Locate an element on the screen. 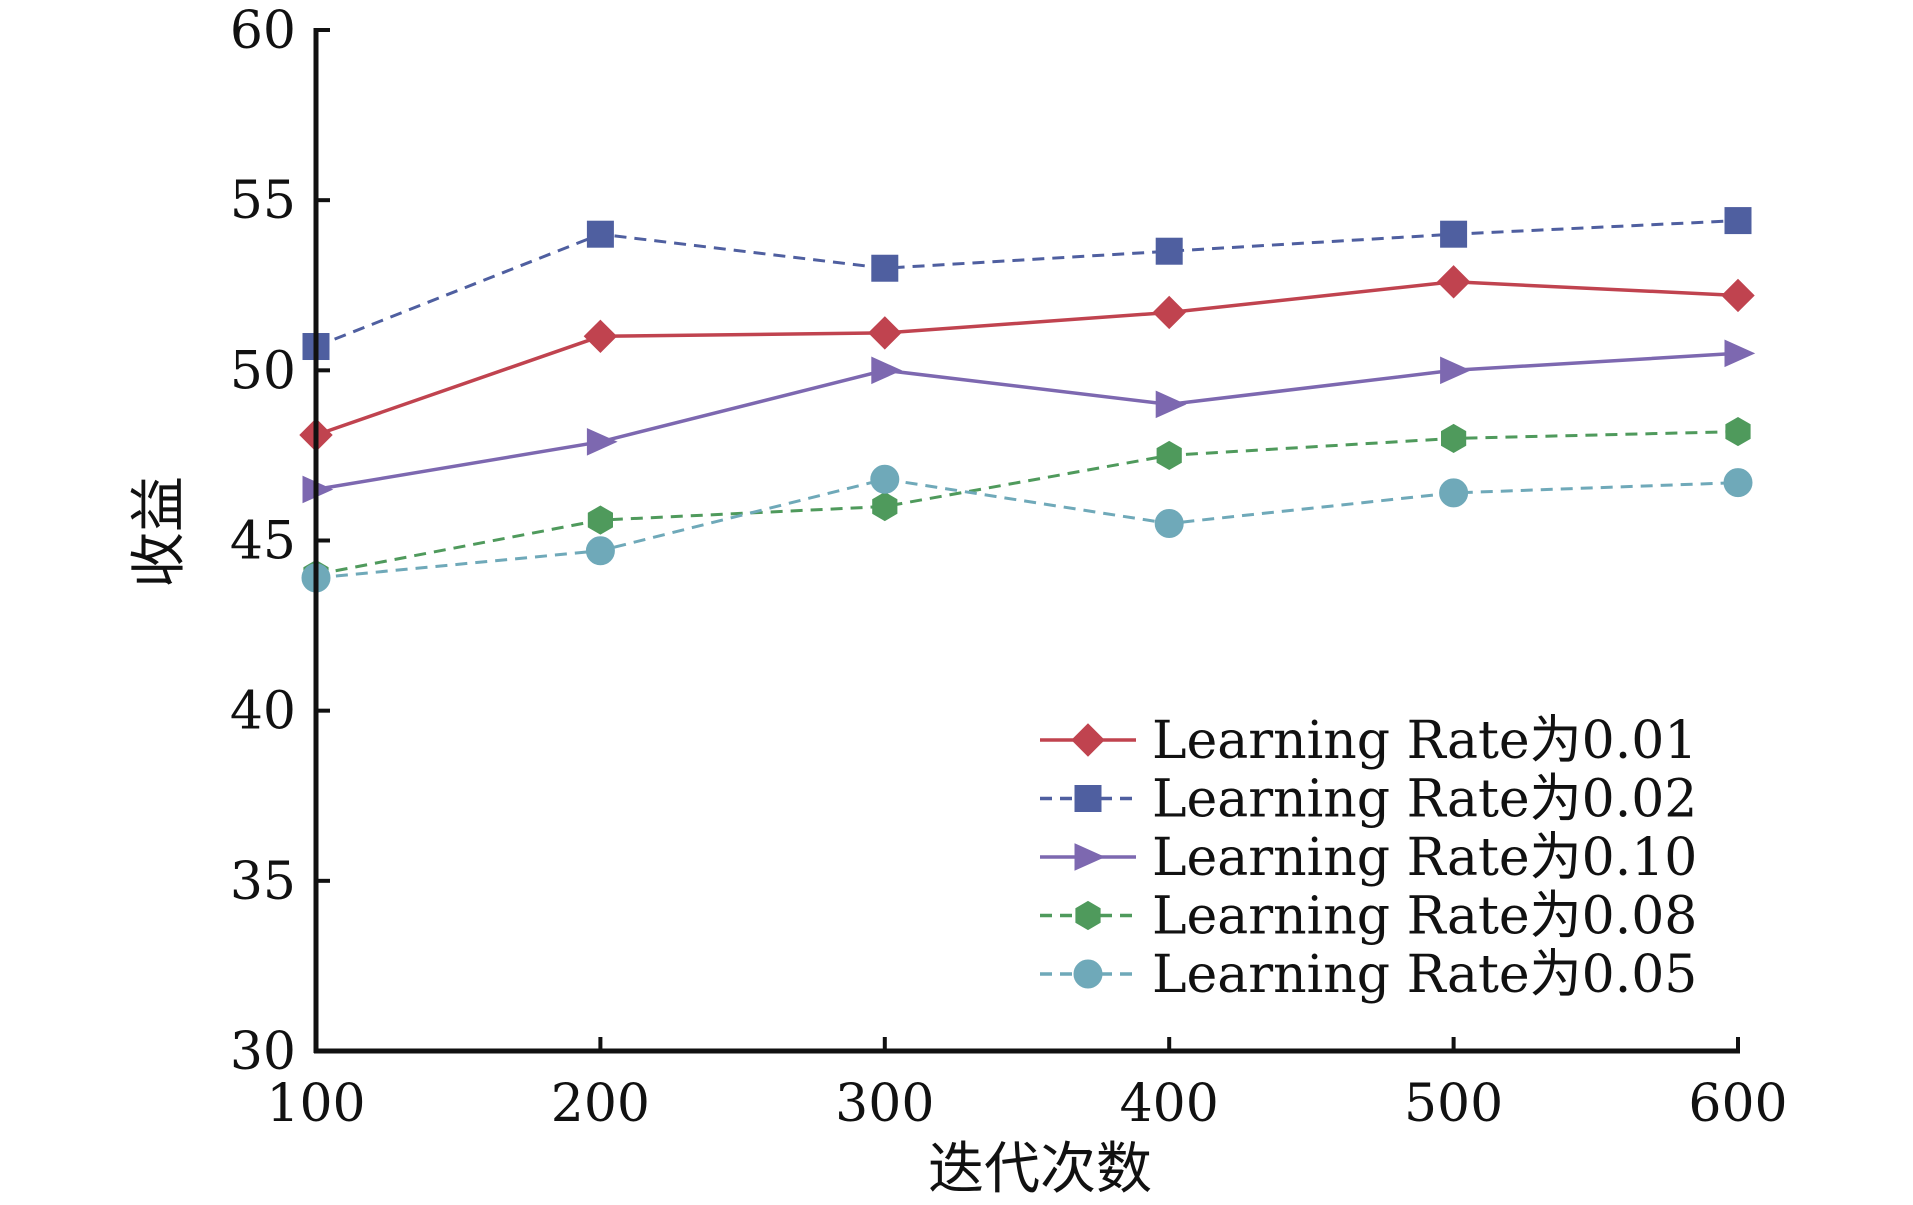 The height and width of the screenshot is (1205, 1913). y-tick-label: 40 is located at coordinates (263, 712).